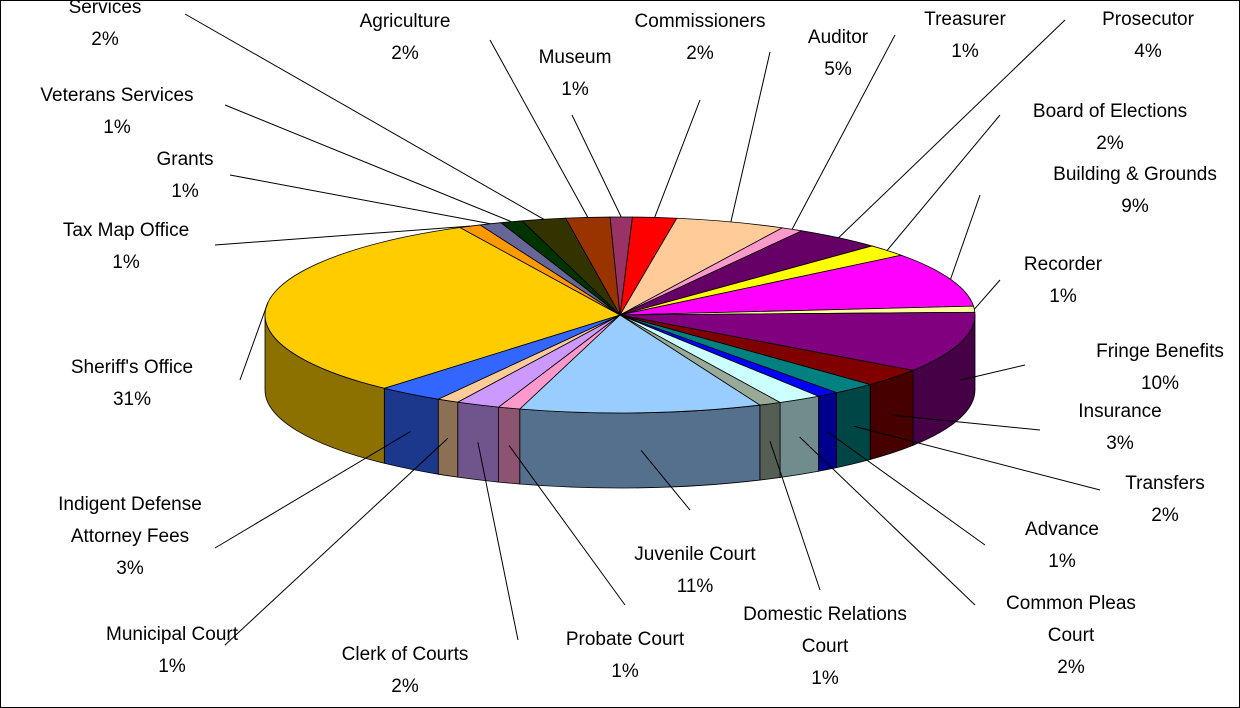  What do you see at coordinates (172, 651) in the screenshot?
I see `data-label: Municipal Court 1%` at bounding box center [172, 651].